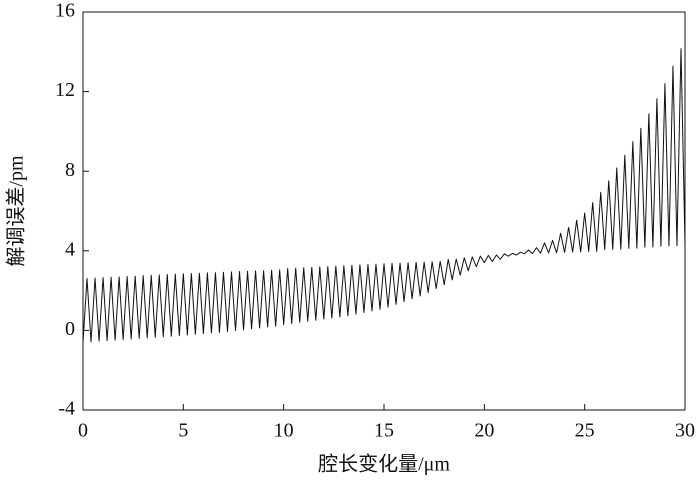 The image size is (700, 485). What do you see at coordinates (70, 249) in the screenshot?
I see `y-tick-label: 4` at bounding box center [70, 249].